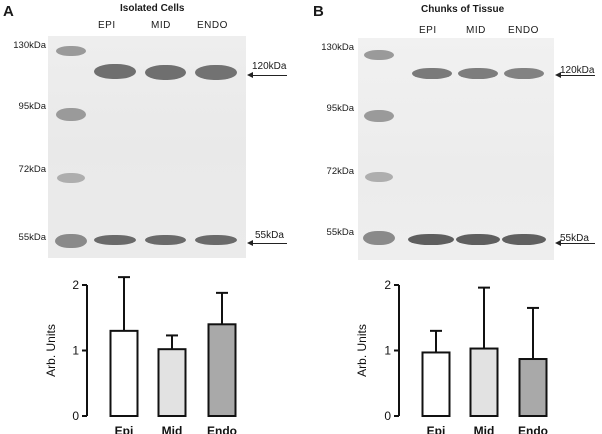 Image resolution: width=602 pixels, height=434 pixels. What do you see at coordinates (268, 75) in the screenshot?
I see `arrow-120-a` at bounding box center [268, 75].